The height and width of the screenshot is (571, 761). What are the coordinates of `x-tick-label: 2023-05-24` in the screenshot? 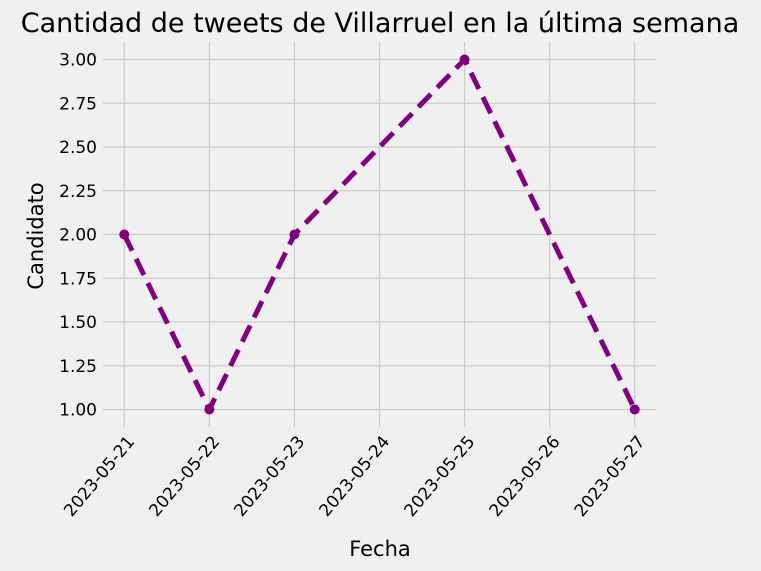 It's located at (355, 476).